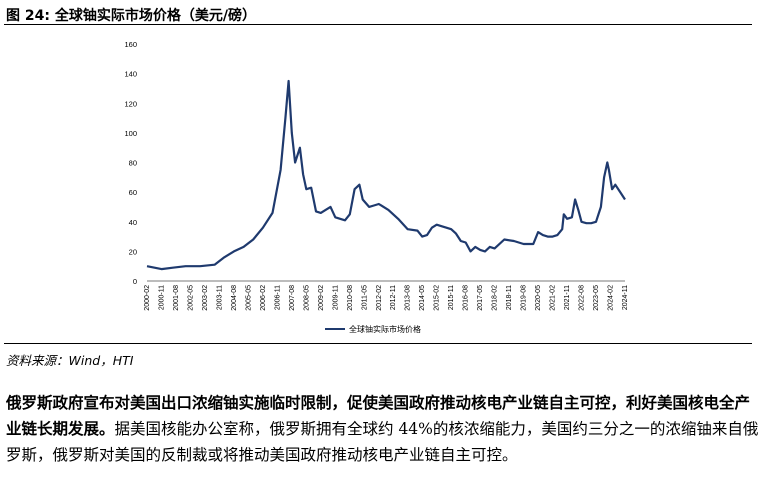 This screenshot has width=770, height=498. Describe the element at coordinates (248, 298) in the screenshot. I see `x-tick-label: 2005-05` at that location.